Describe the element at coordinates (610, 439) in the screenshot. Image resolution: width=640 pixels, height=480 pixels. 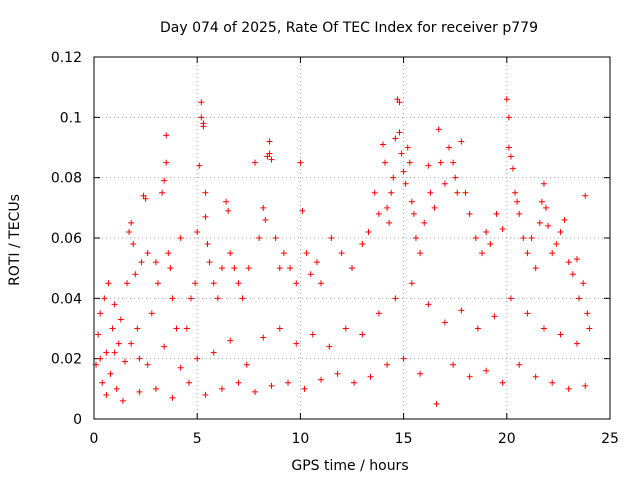
I see `x-tick-label: 25` at that location.